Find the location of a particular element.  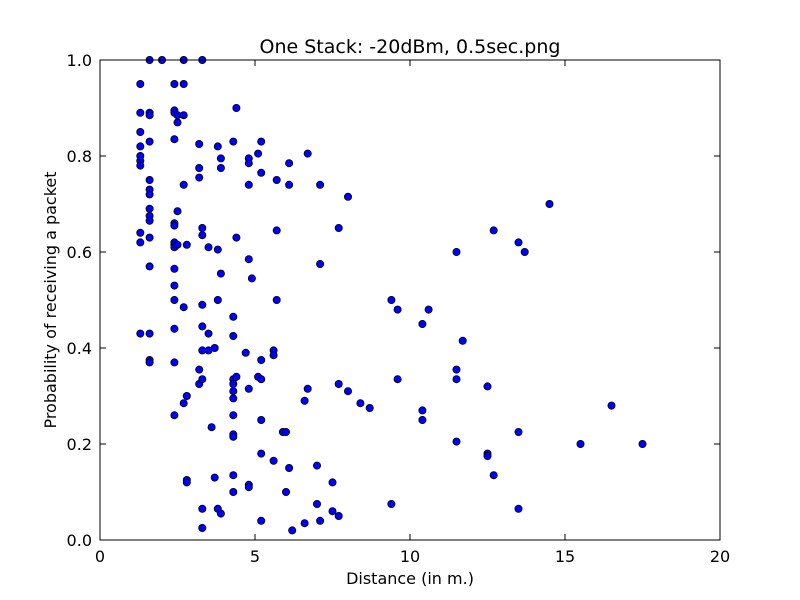

y-tick-label: 0.2 is located at coordinates (79, 444).